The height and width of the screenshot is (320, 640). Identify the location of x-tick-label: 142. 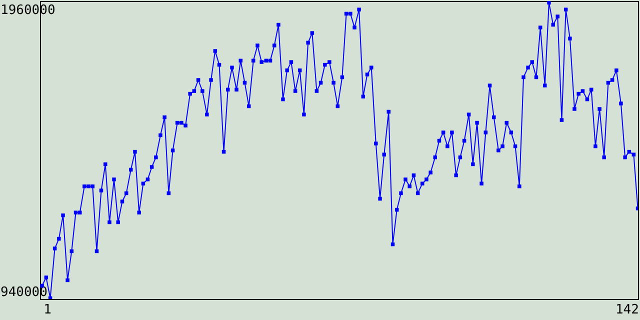
(627, 310).